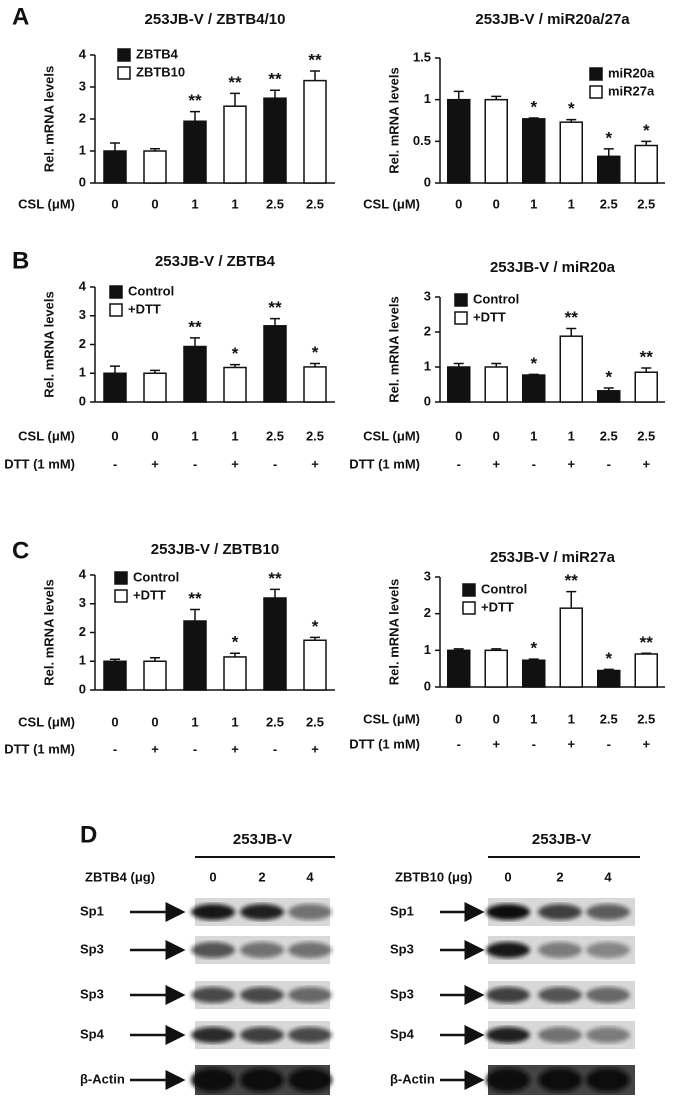 This screenshot has width=682, height=1096. What do you see at coordinates (559, 876) in the screenshot?
I see `dose-label: 2` at bounding box center [559, 876].